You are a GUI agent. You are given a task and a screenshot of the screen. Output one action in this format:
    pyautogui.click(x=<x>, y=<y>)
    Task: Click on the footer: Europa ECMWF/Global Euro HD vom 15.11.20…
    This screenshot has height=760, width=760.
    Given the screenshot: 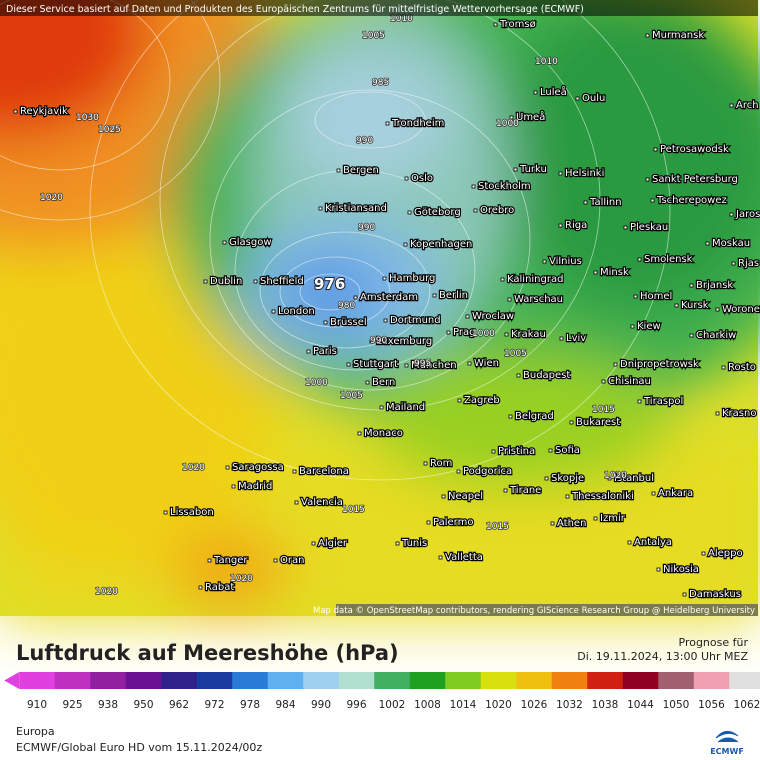 What is the action you would take?
    pyautogui.click(x=380, y=740)
    